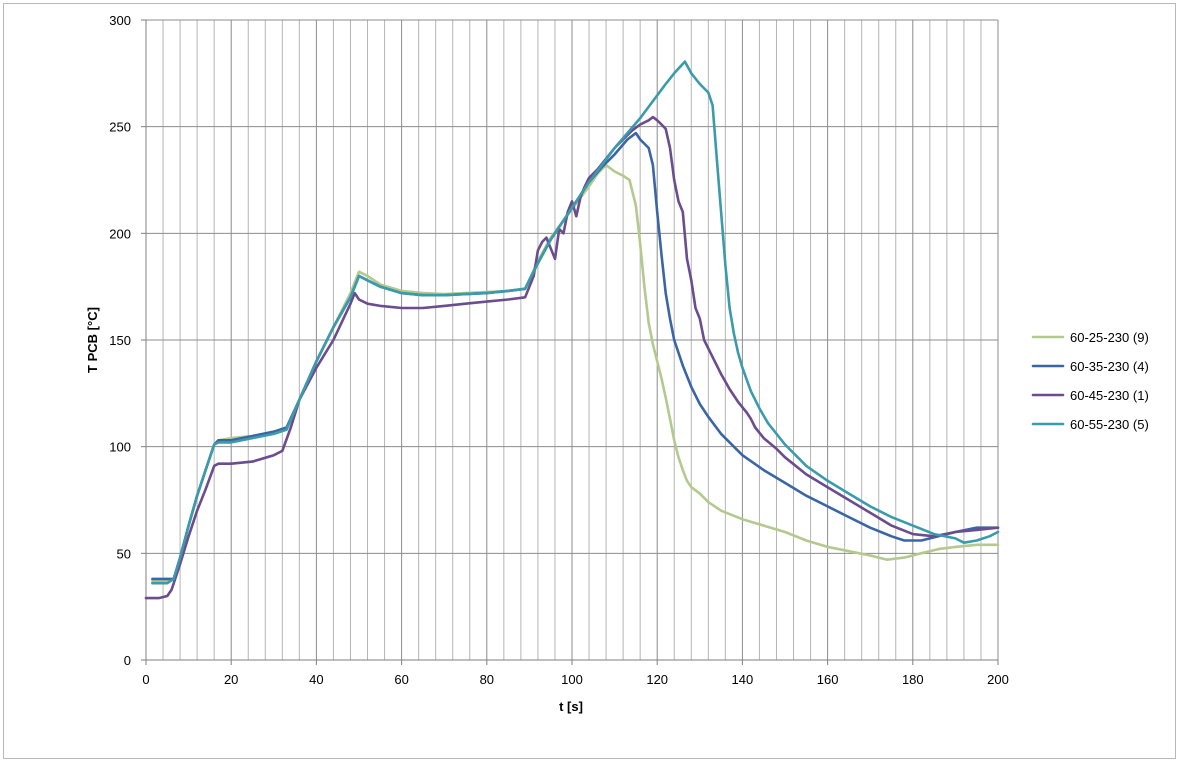  Describe the element at coordinates (1109, 424) in the screenshot. I see `legend-label-4: 60-55-230 (5)` at that location.